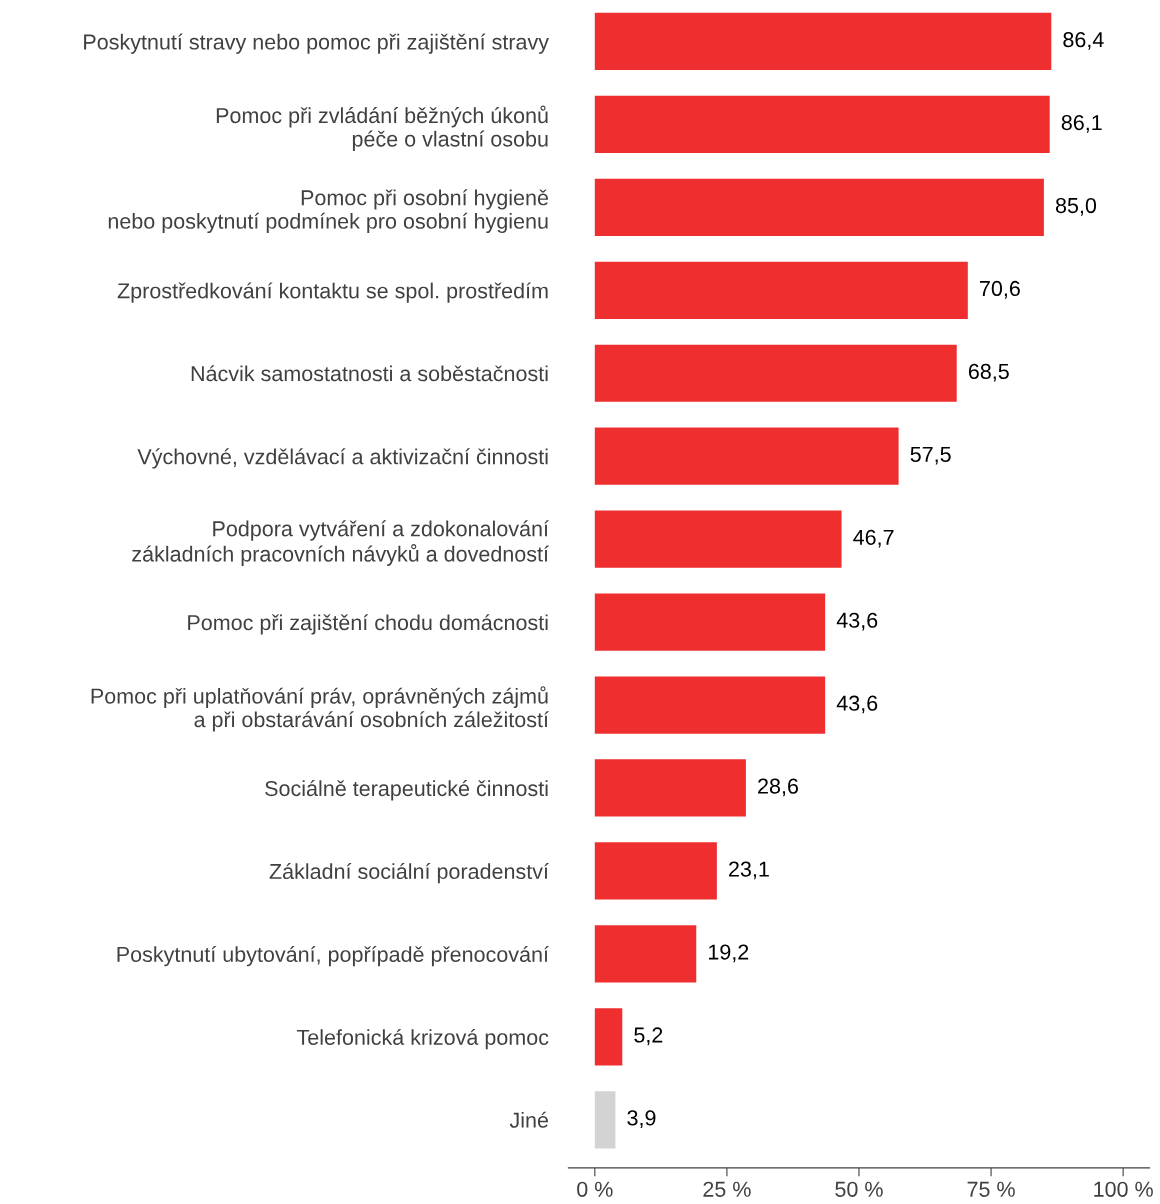 The image size is (1160, 1204). What do you see at coordinates (1123, 1189) in the screenshot?
I see `x-tick-label: 100 %` at bounding box center [1123, 1189].